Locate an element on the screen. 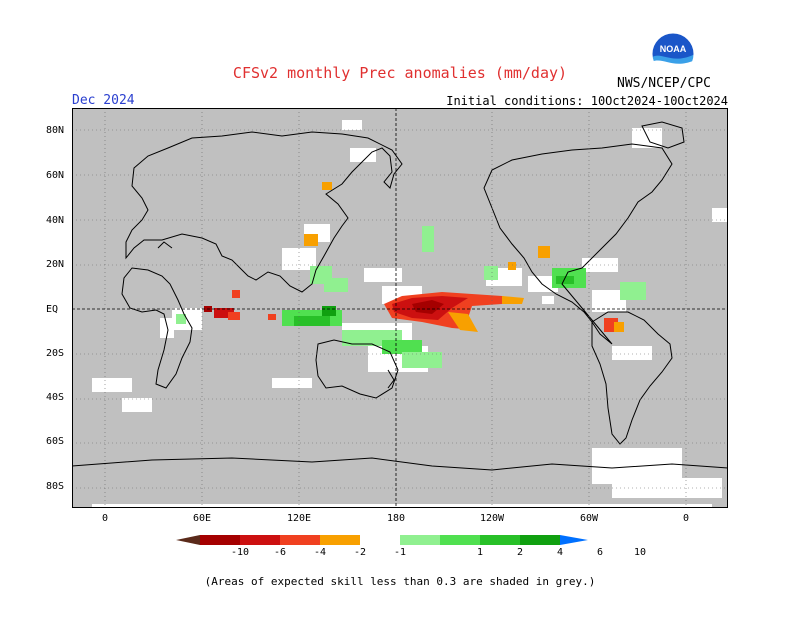 This screenshot has height=618, width=800. legend-tick-label: 6 is located at coordinates (600, 552).